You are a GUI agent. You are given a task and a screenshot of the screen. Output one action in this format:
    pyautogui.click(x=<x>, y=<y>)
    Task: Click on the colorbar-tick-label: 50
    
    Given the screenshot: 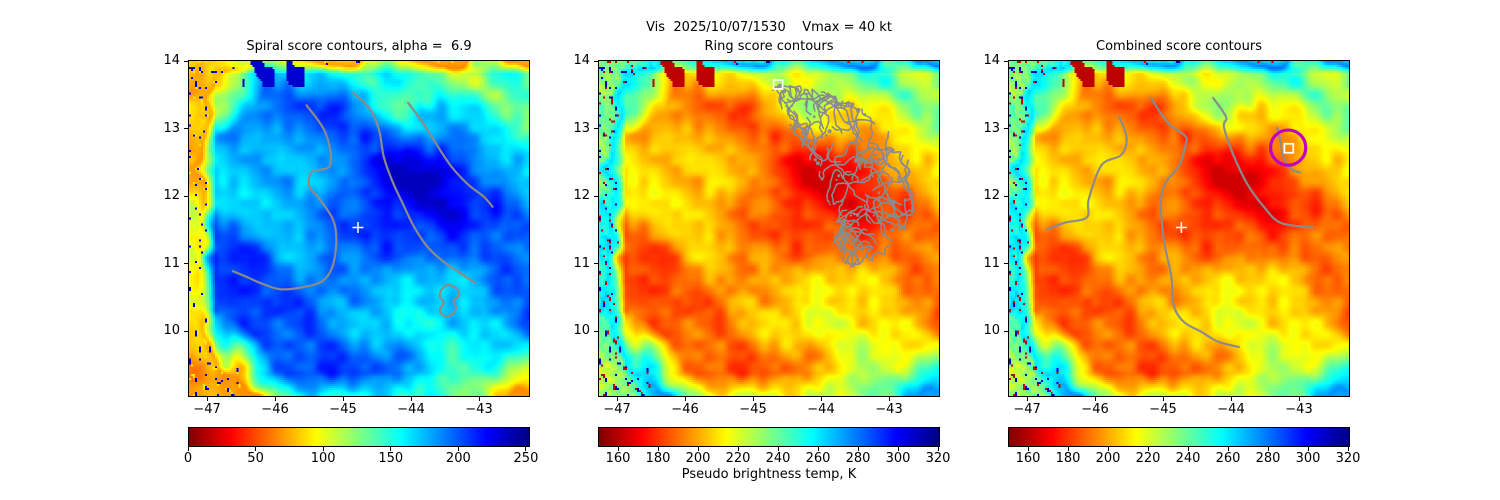 What is the action you would take?
    pyautogui.click(x=255, y=458)
    